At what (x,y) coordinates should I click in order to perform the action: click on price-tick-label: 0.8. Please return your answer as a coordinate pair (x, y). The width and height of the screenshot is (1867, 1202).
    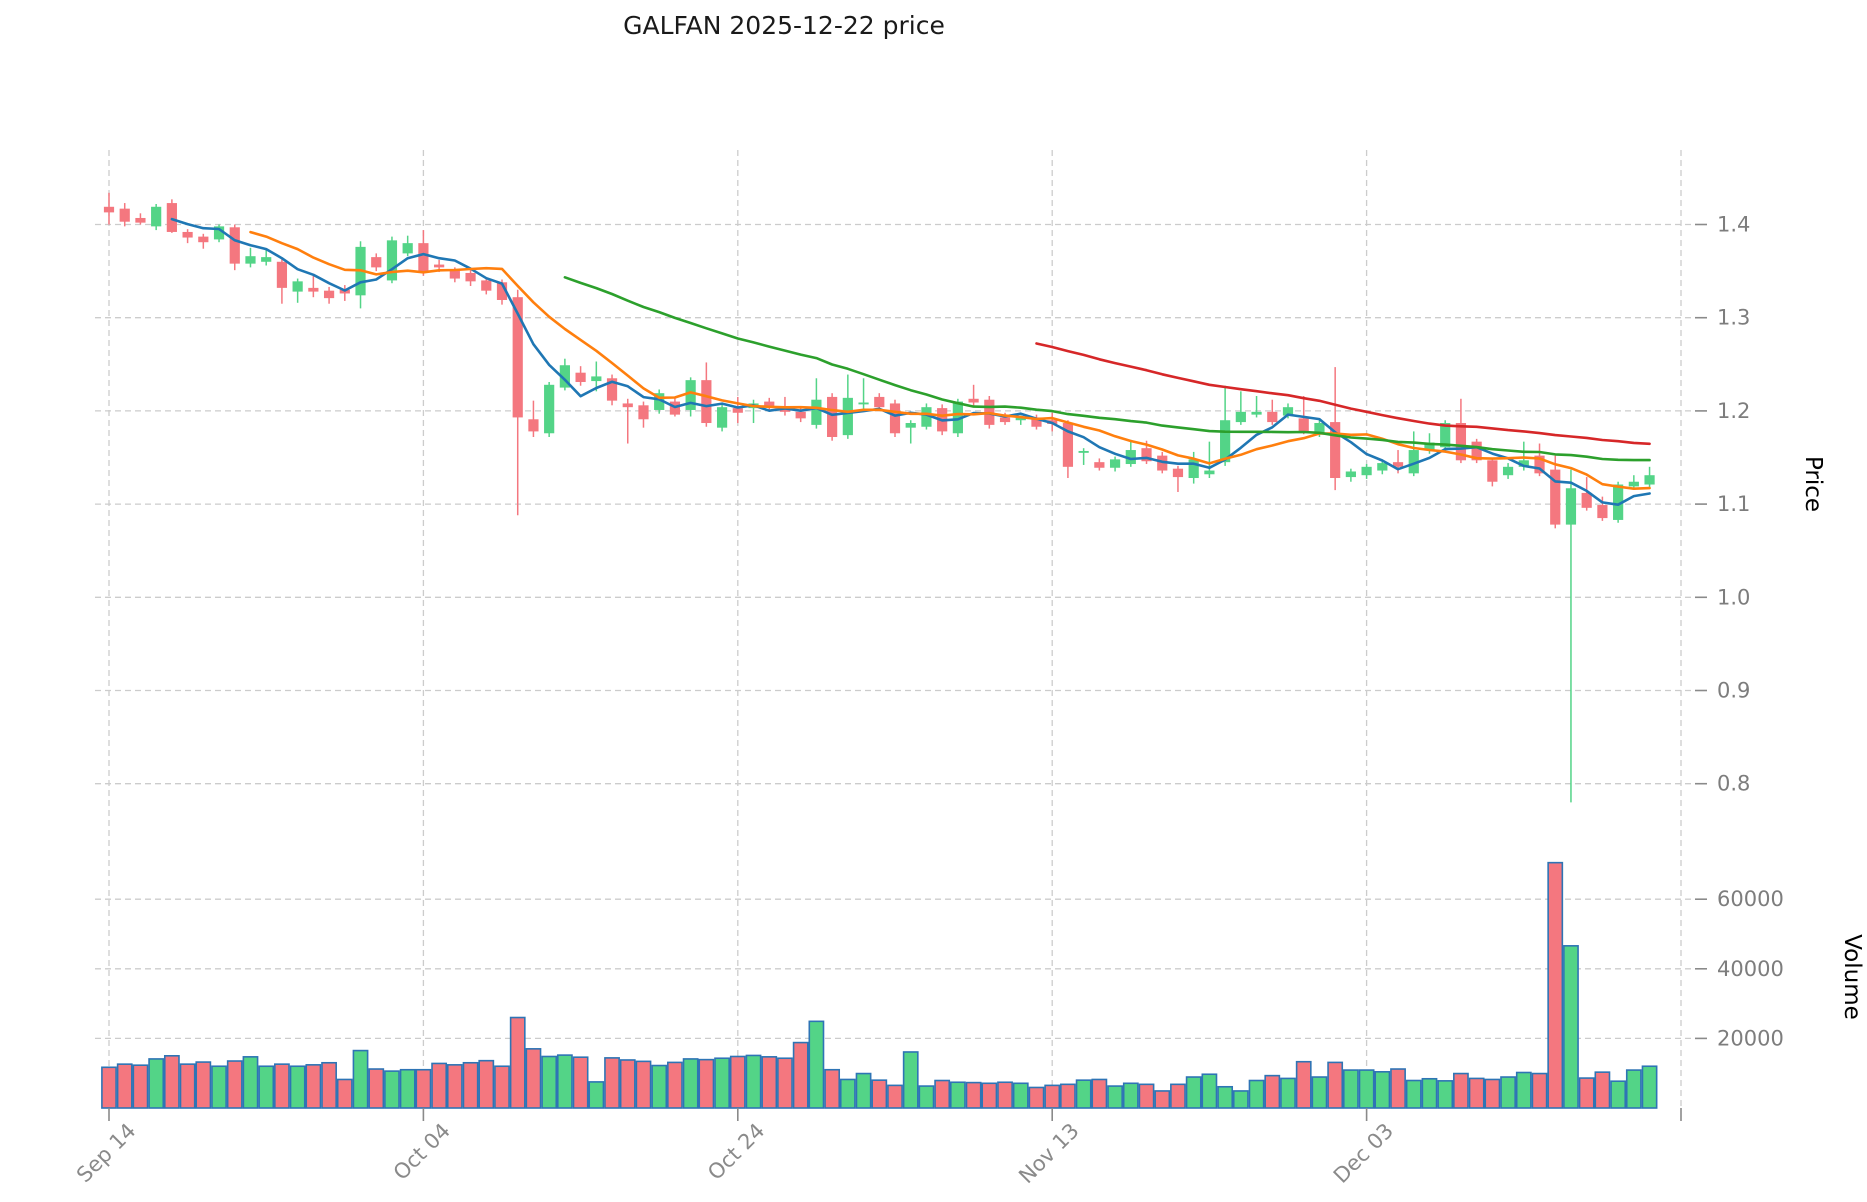
    Looking at the image, I should click on (1733, 784).